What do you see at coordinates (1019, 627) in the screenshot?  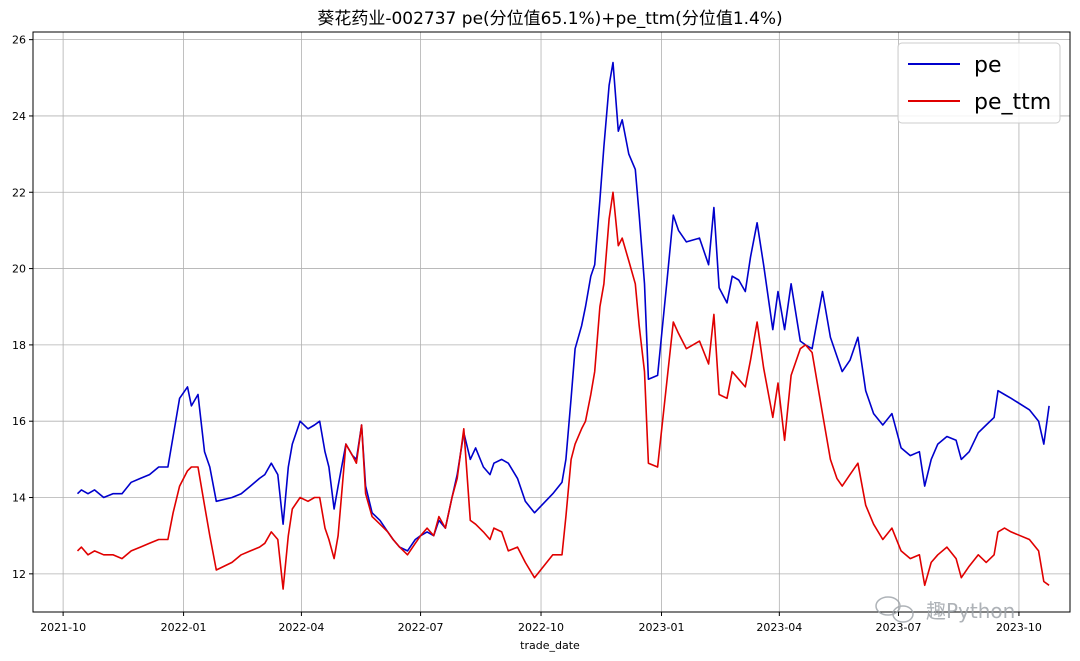 I see `x-tick-label: 2023-10` at bounding box center [1019, 627].